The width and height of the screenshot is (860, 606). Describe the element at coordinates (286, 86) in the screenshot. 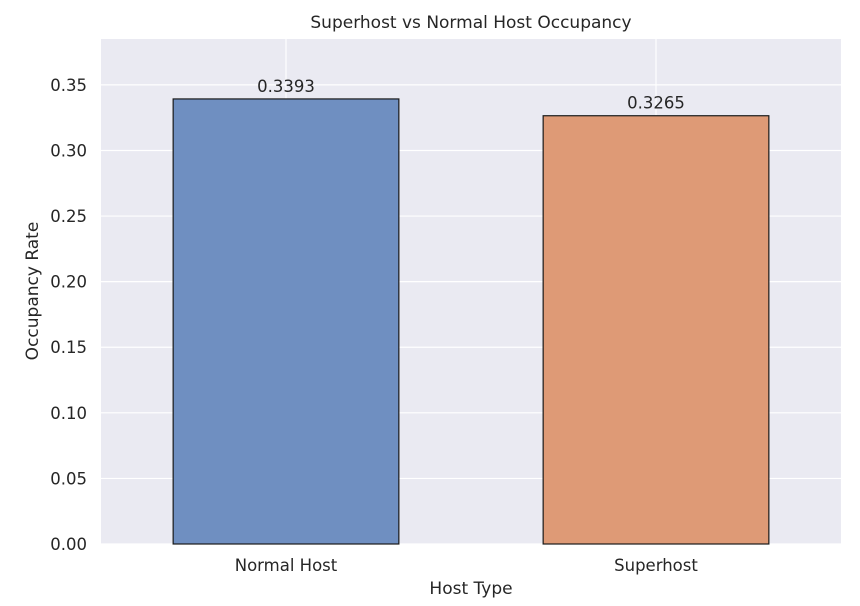

I see `data-label: 0.3393` at that location.